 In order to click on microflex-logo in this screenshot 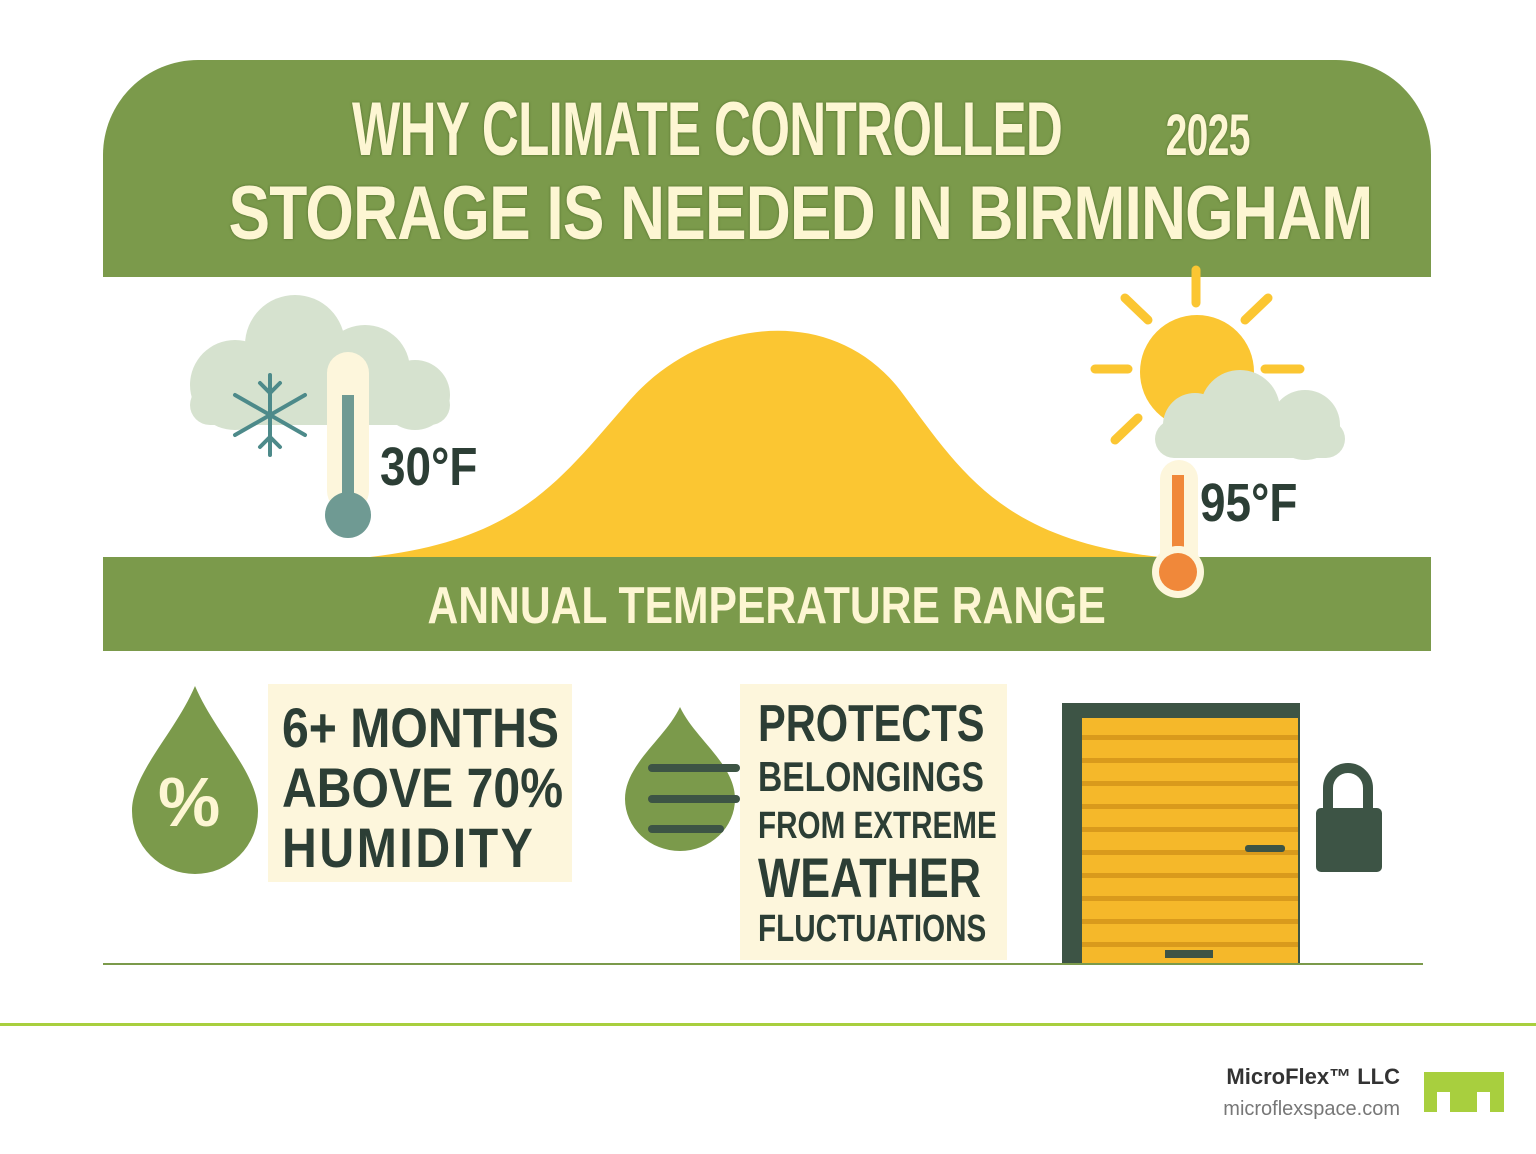, I will do `click(1464, 1092)`.